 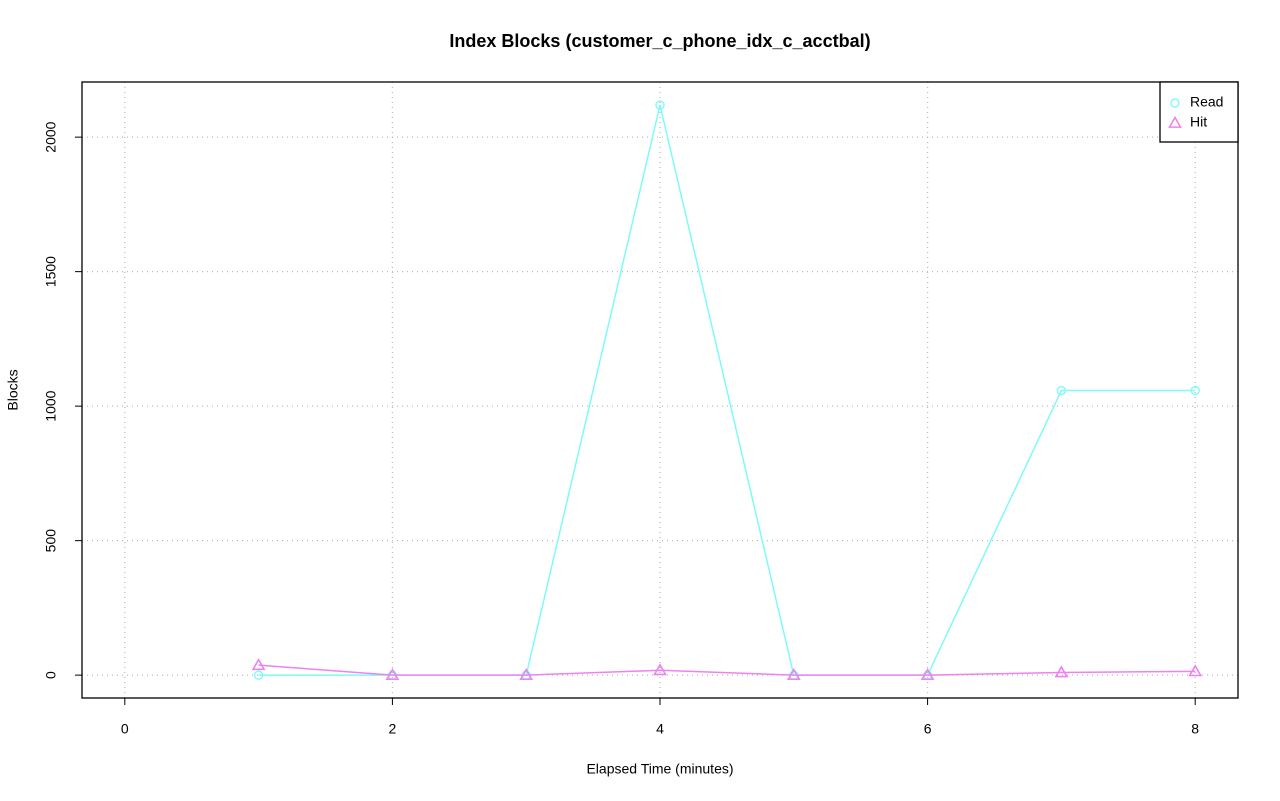 What do you see at coordinates (51, 405) in the screenshot?
I see `y-tick-label: 1000` at bounding box center [51, 405].